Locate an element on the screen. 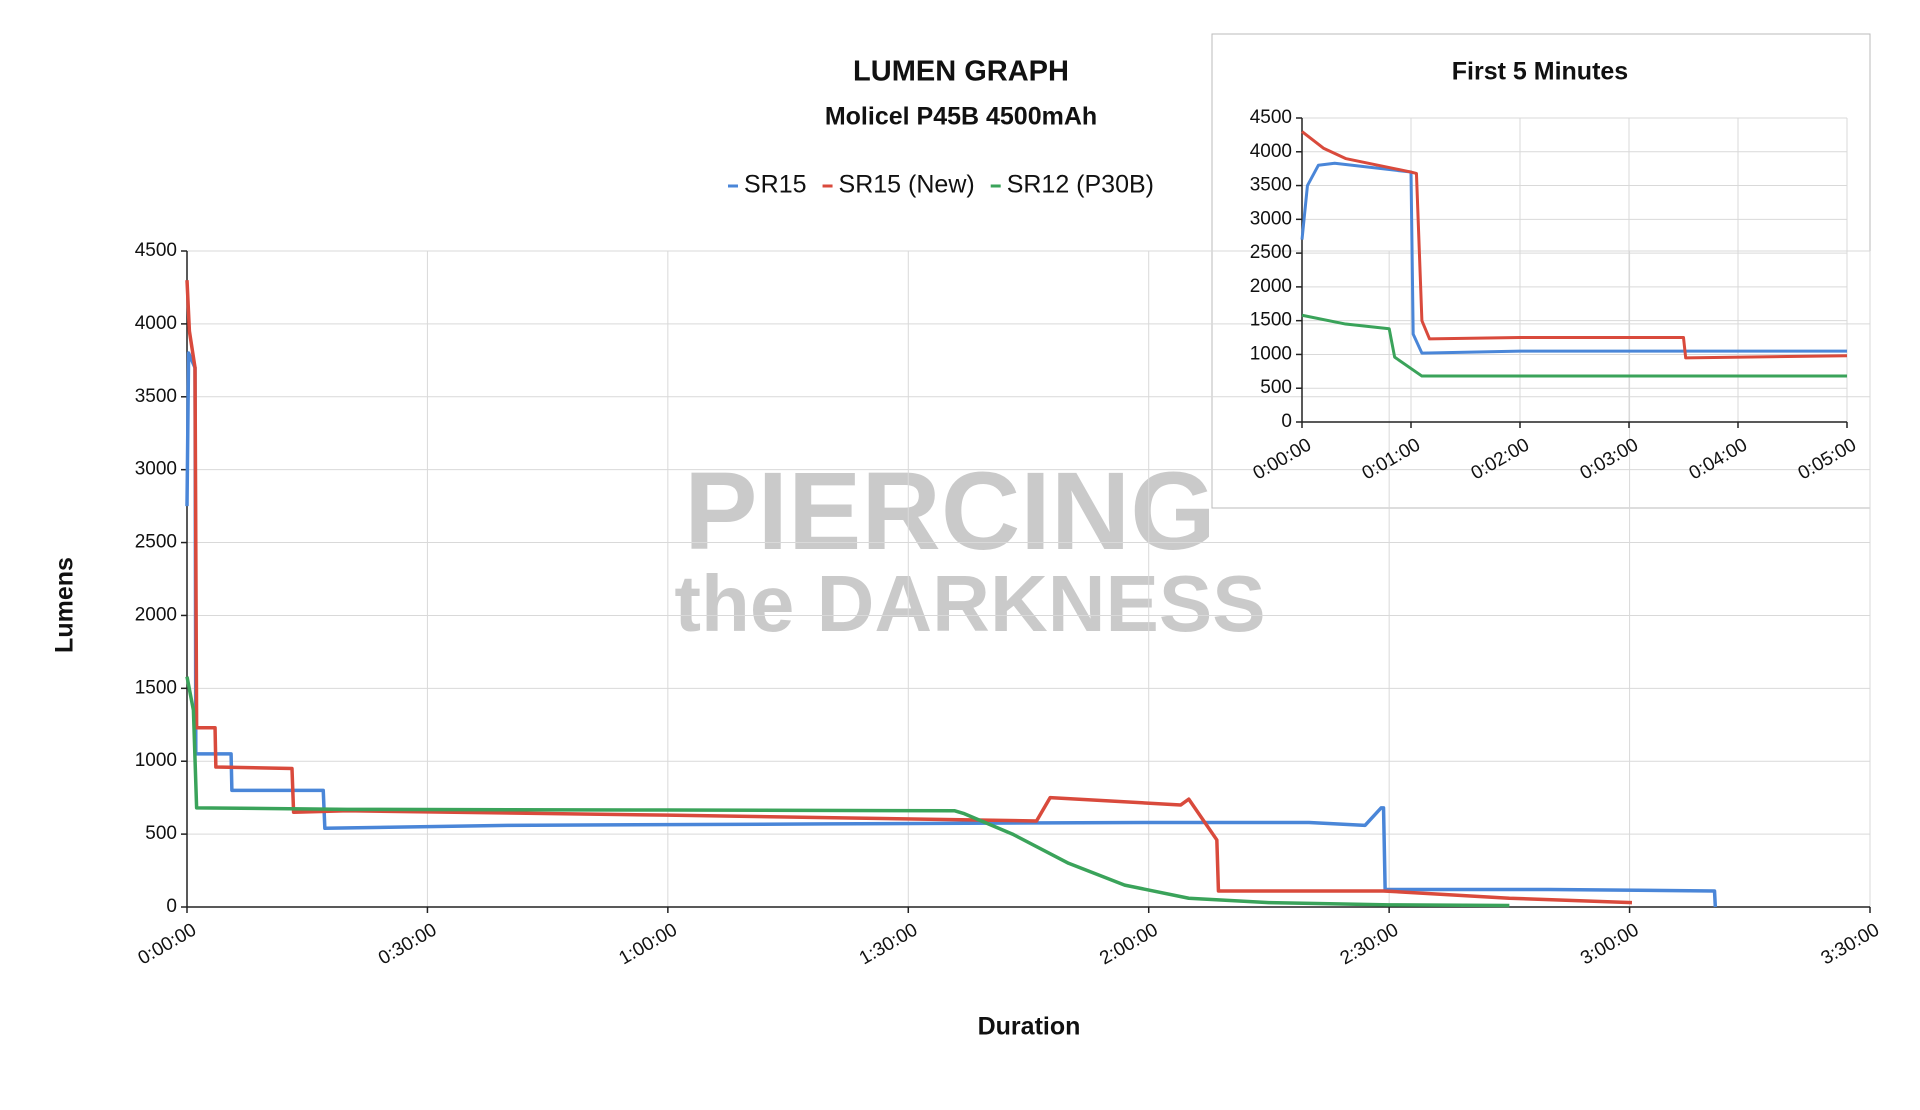 Image resolution: width=1920 pixels, height=1110 pixels. watermark: PIERCING the DARKNESS is located at coordinates (969, 549).